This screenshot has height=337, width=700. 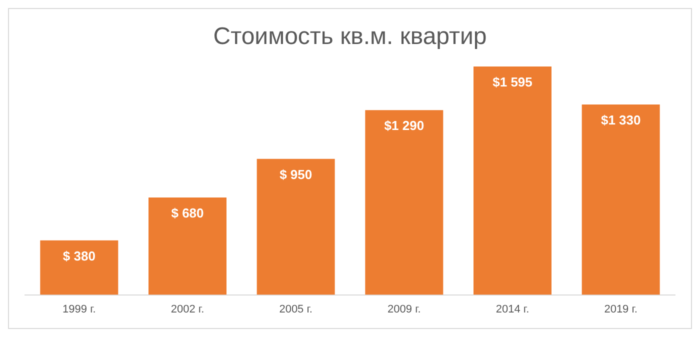 What do you see at coordinates (350, 36) in the screenshot?
I see `chart-title: Стоимость кв.м. квартир` at bounding box center [350, 36].